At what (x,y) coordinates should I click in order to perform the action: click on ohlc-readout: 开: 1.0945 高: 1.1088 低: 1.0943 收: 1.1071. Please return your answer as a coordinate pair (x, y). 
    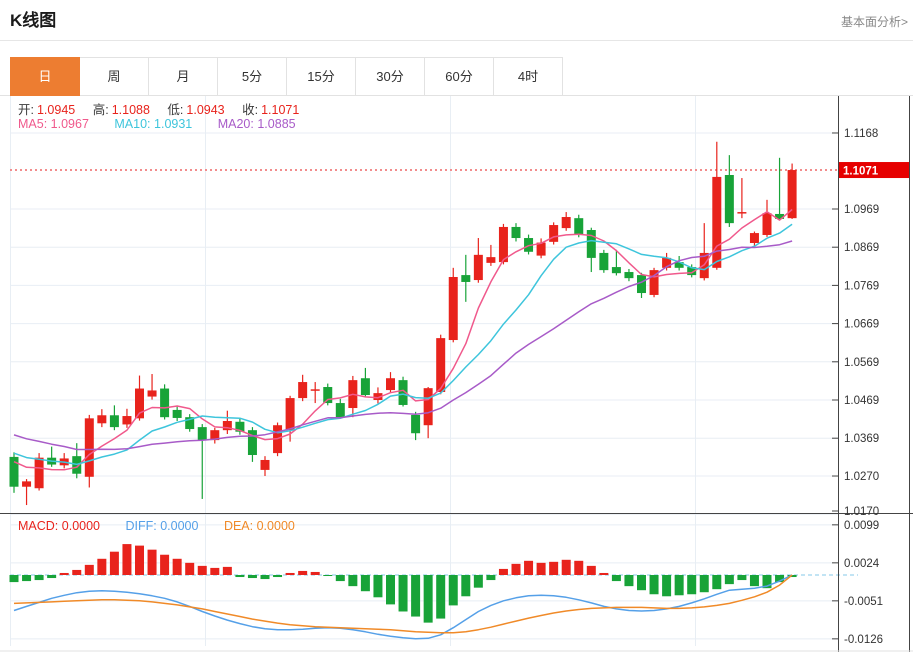
    Looking at the image, I should click on (165, 108).